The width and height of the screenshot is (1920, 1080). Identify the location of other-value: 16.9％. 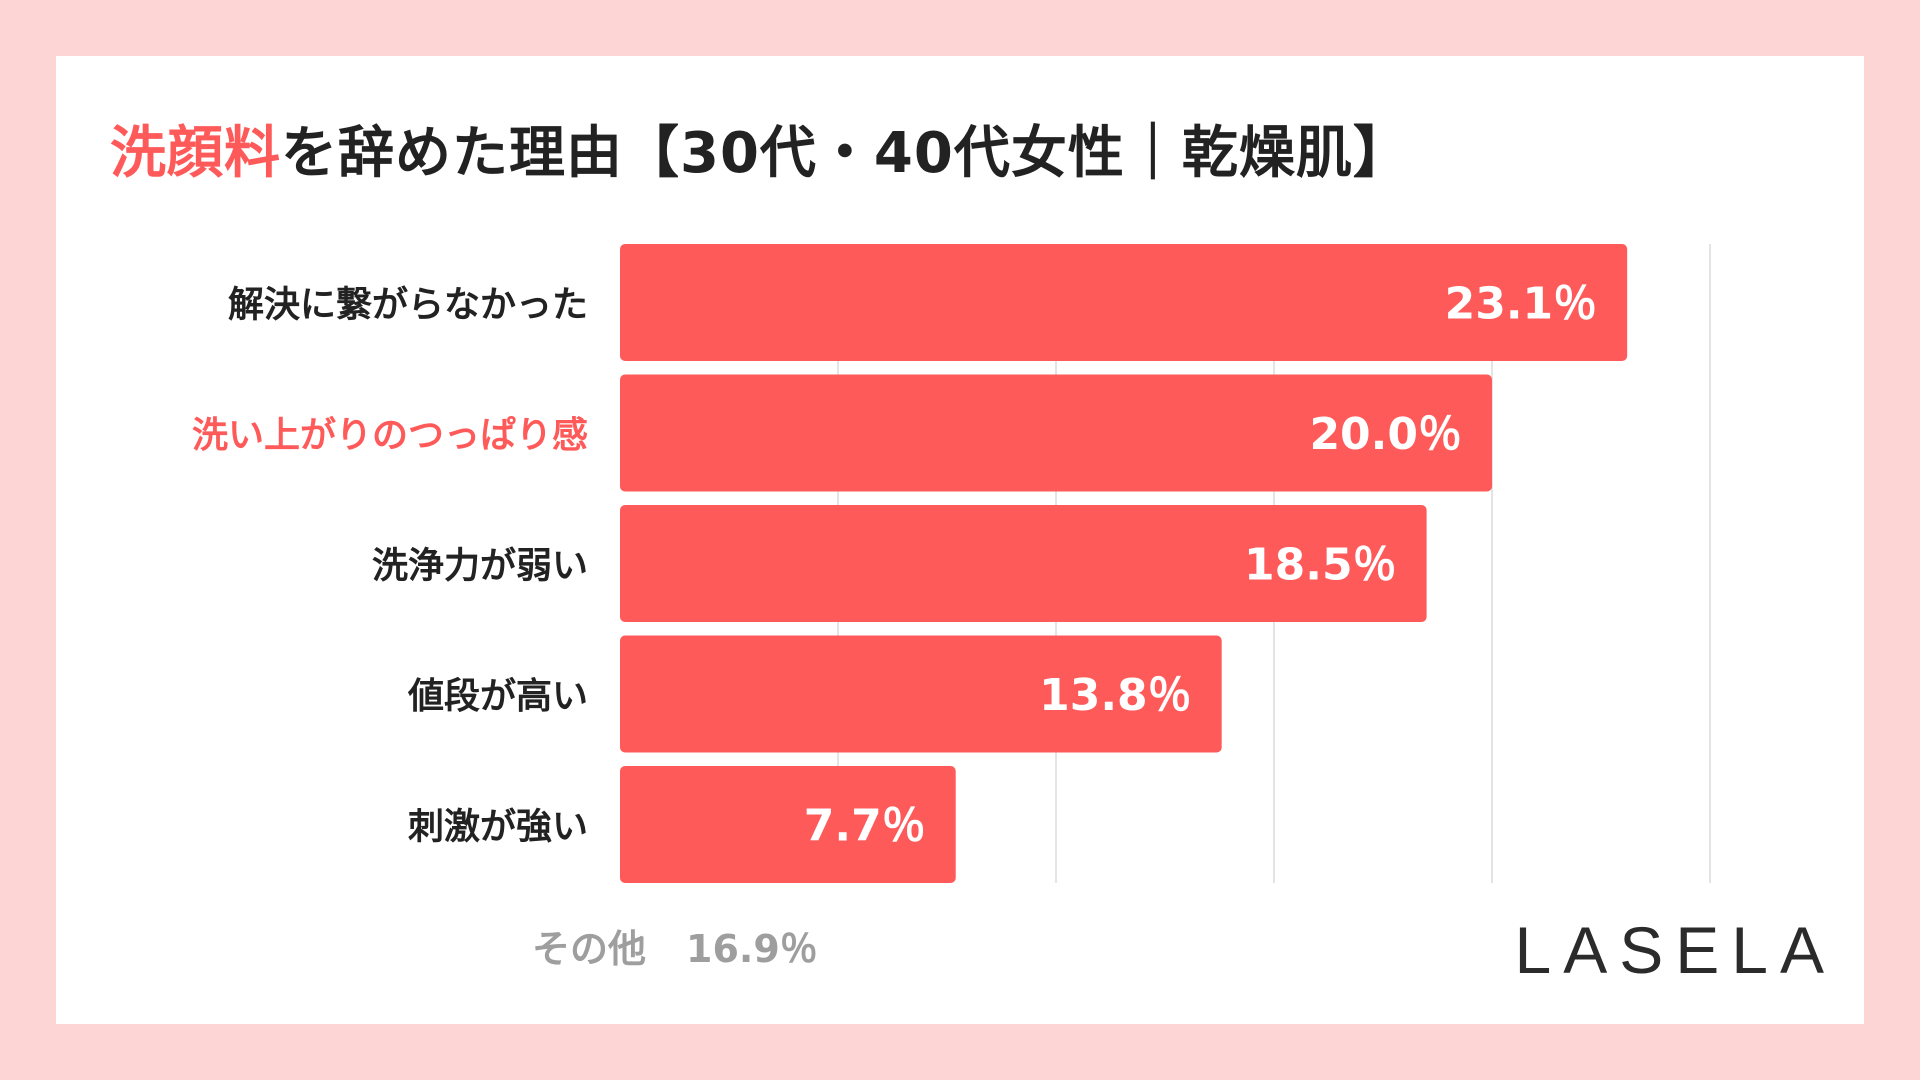
(752, 949).